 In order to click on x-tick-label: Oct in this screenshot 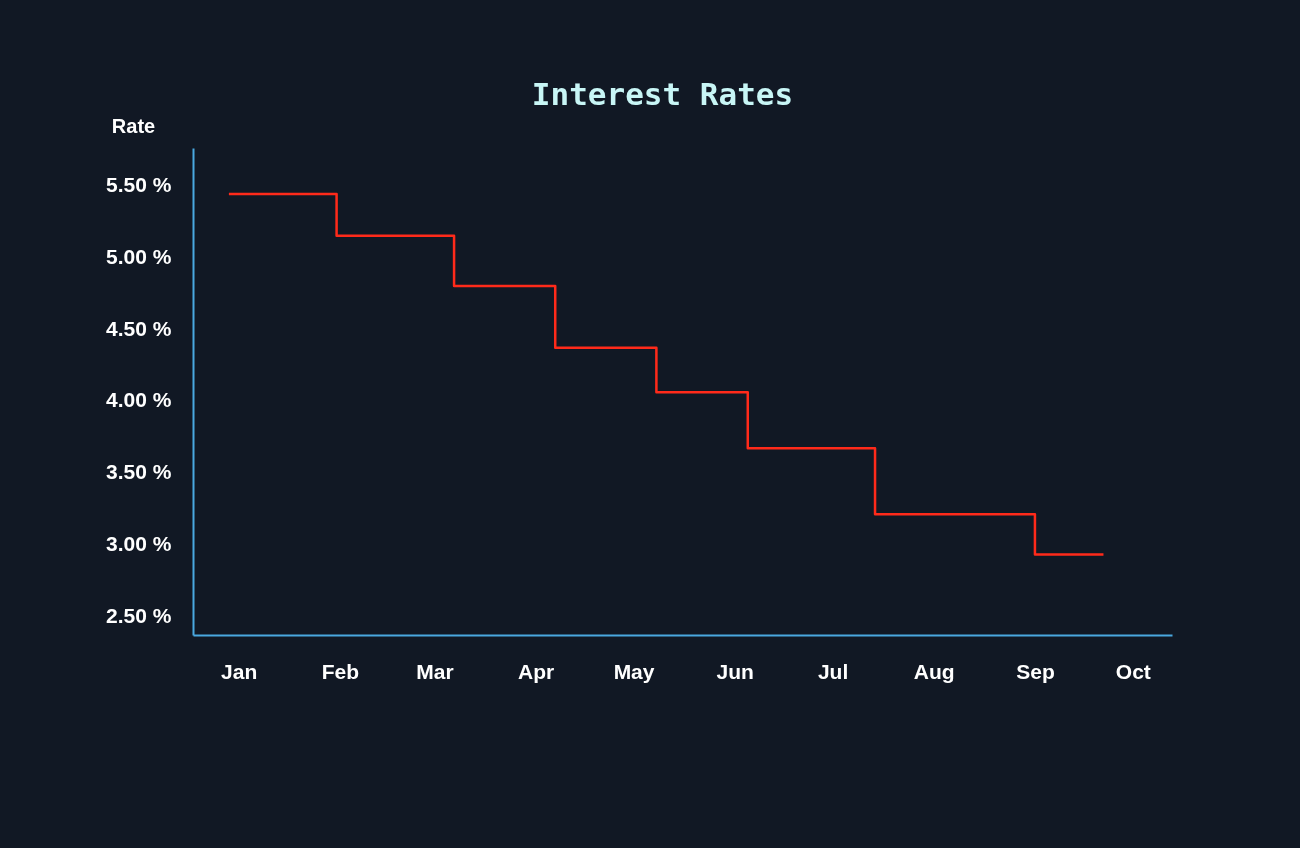, I will do `click(1133, 671)`.